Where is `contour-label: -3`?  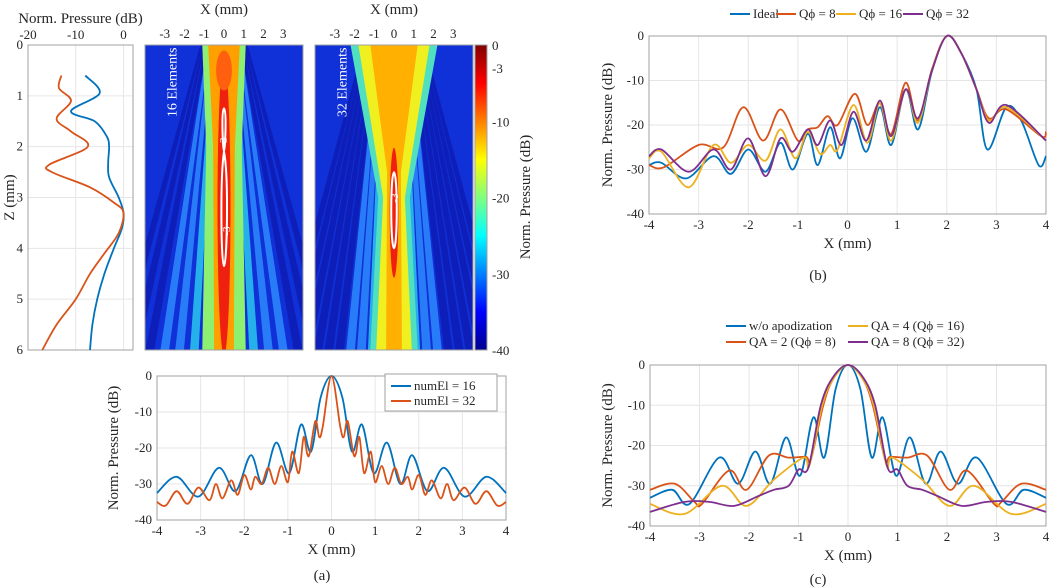
contour-label: -3 is located at coordinates (227, 231).